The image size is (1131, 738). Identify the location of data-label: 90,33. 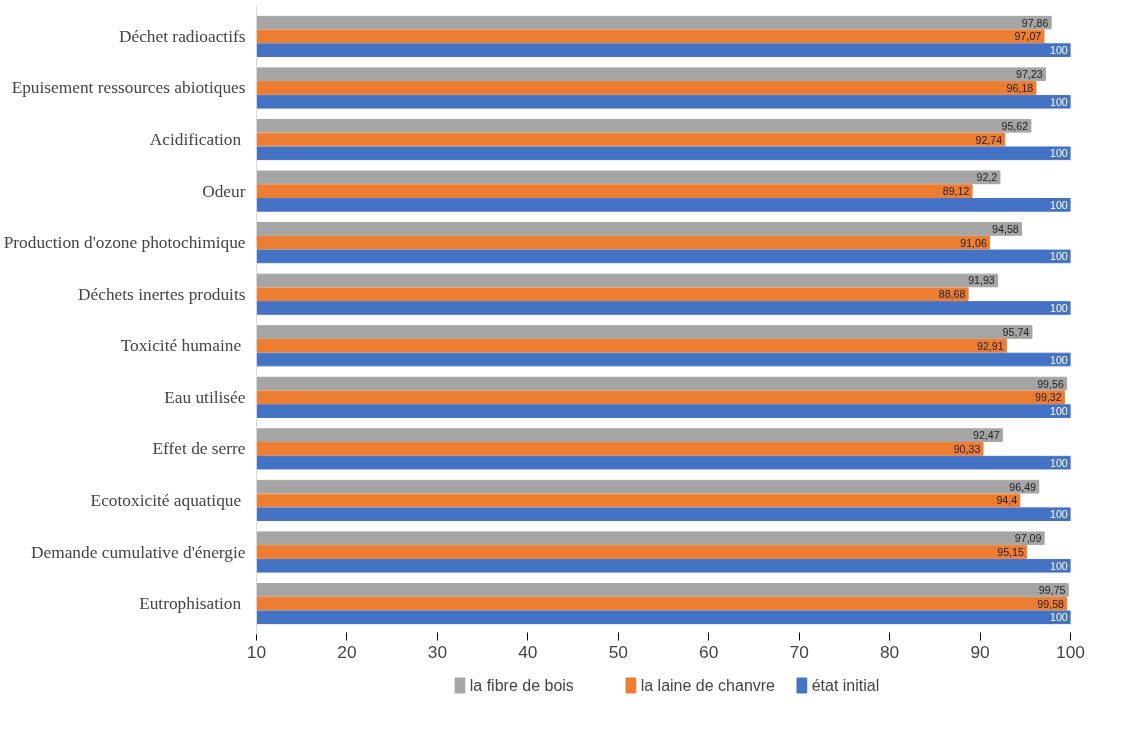
(967, 448).